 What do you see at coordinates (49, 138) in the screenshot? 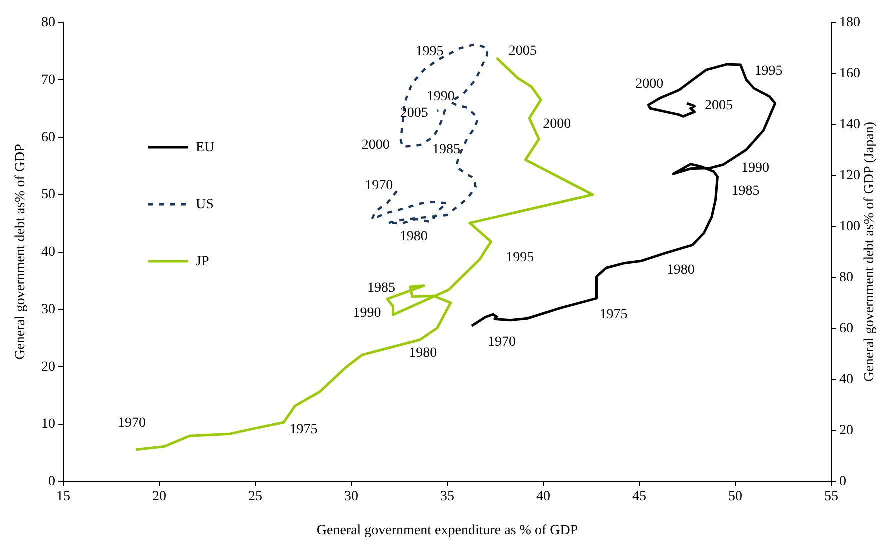
I see `y-tick-label: 60` at bounding box center [49, 138].